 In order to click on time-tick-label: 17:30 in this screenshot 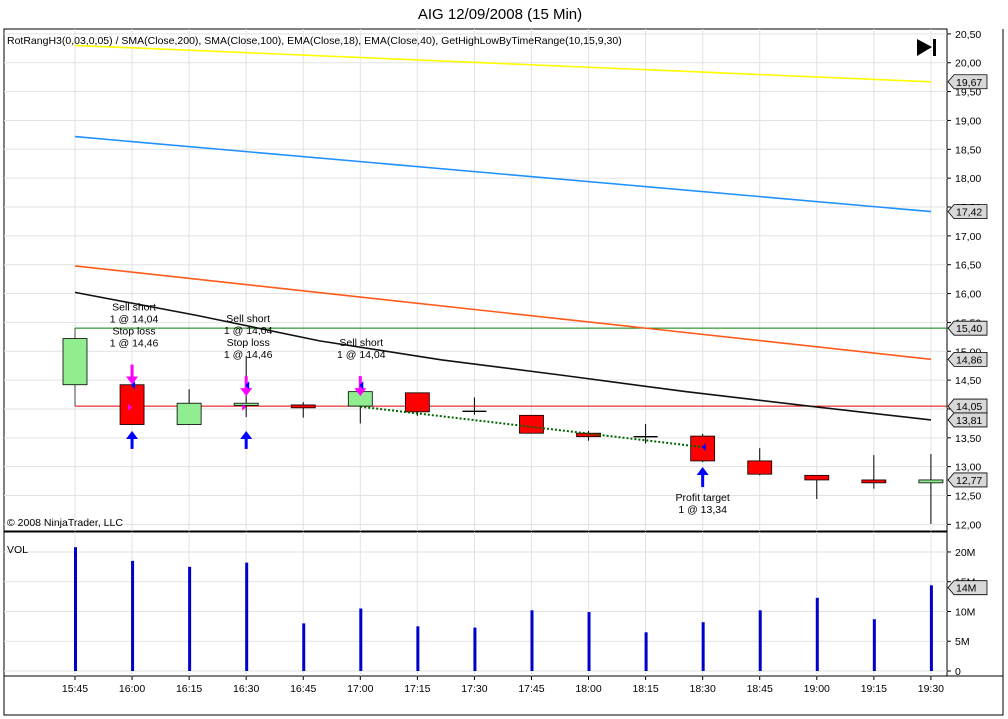, I will do `click(474, 689)`.